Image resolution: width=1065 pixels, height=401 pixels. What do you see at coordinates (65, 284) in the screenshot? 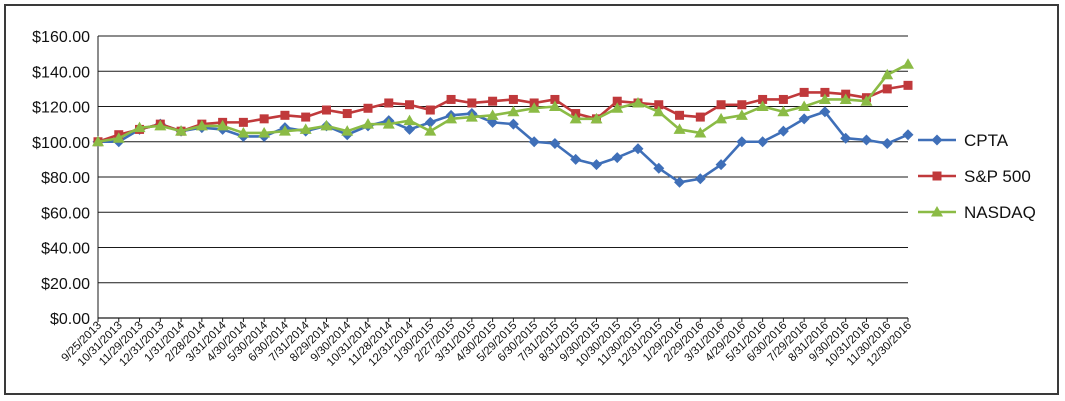
I see `y-tick-label: $20.00` at bounding box center [65, 284].